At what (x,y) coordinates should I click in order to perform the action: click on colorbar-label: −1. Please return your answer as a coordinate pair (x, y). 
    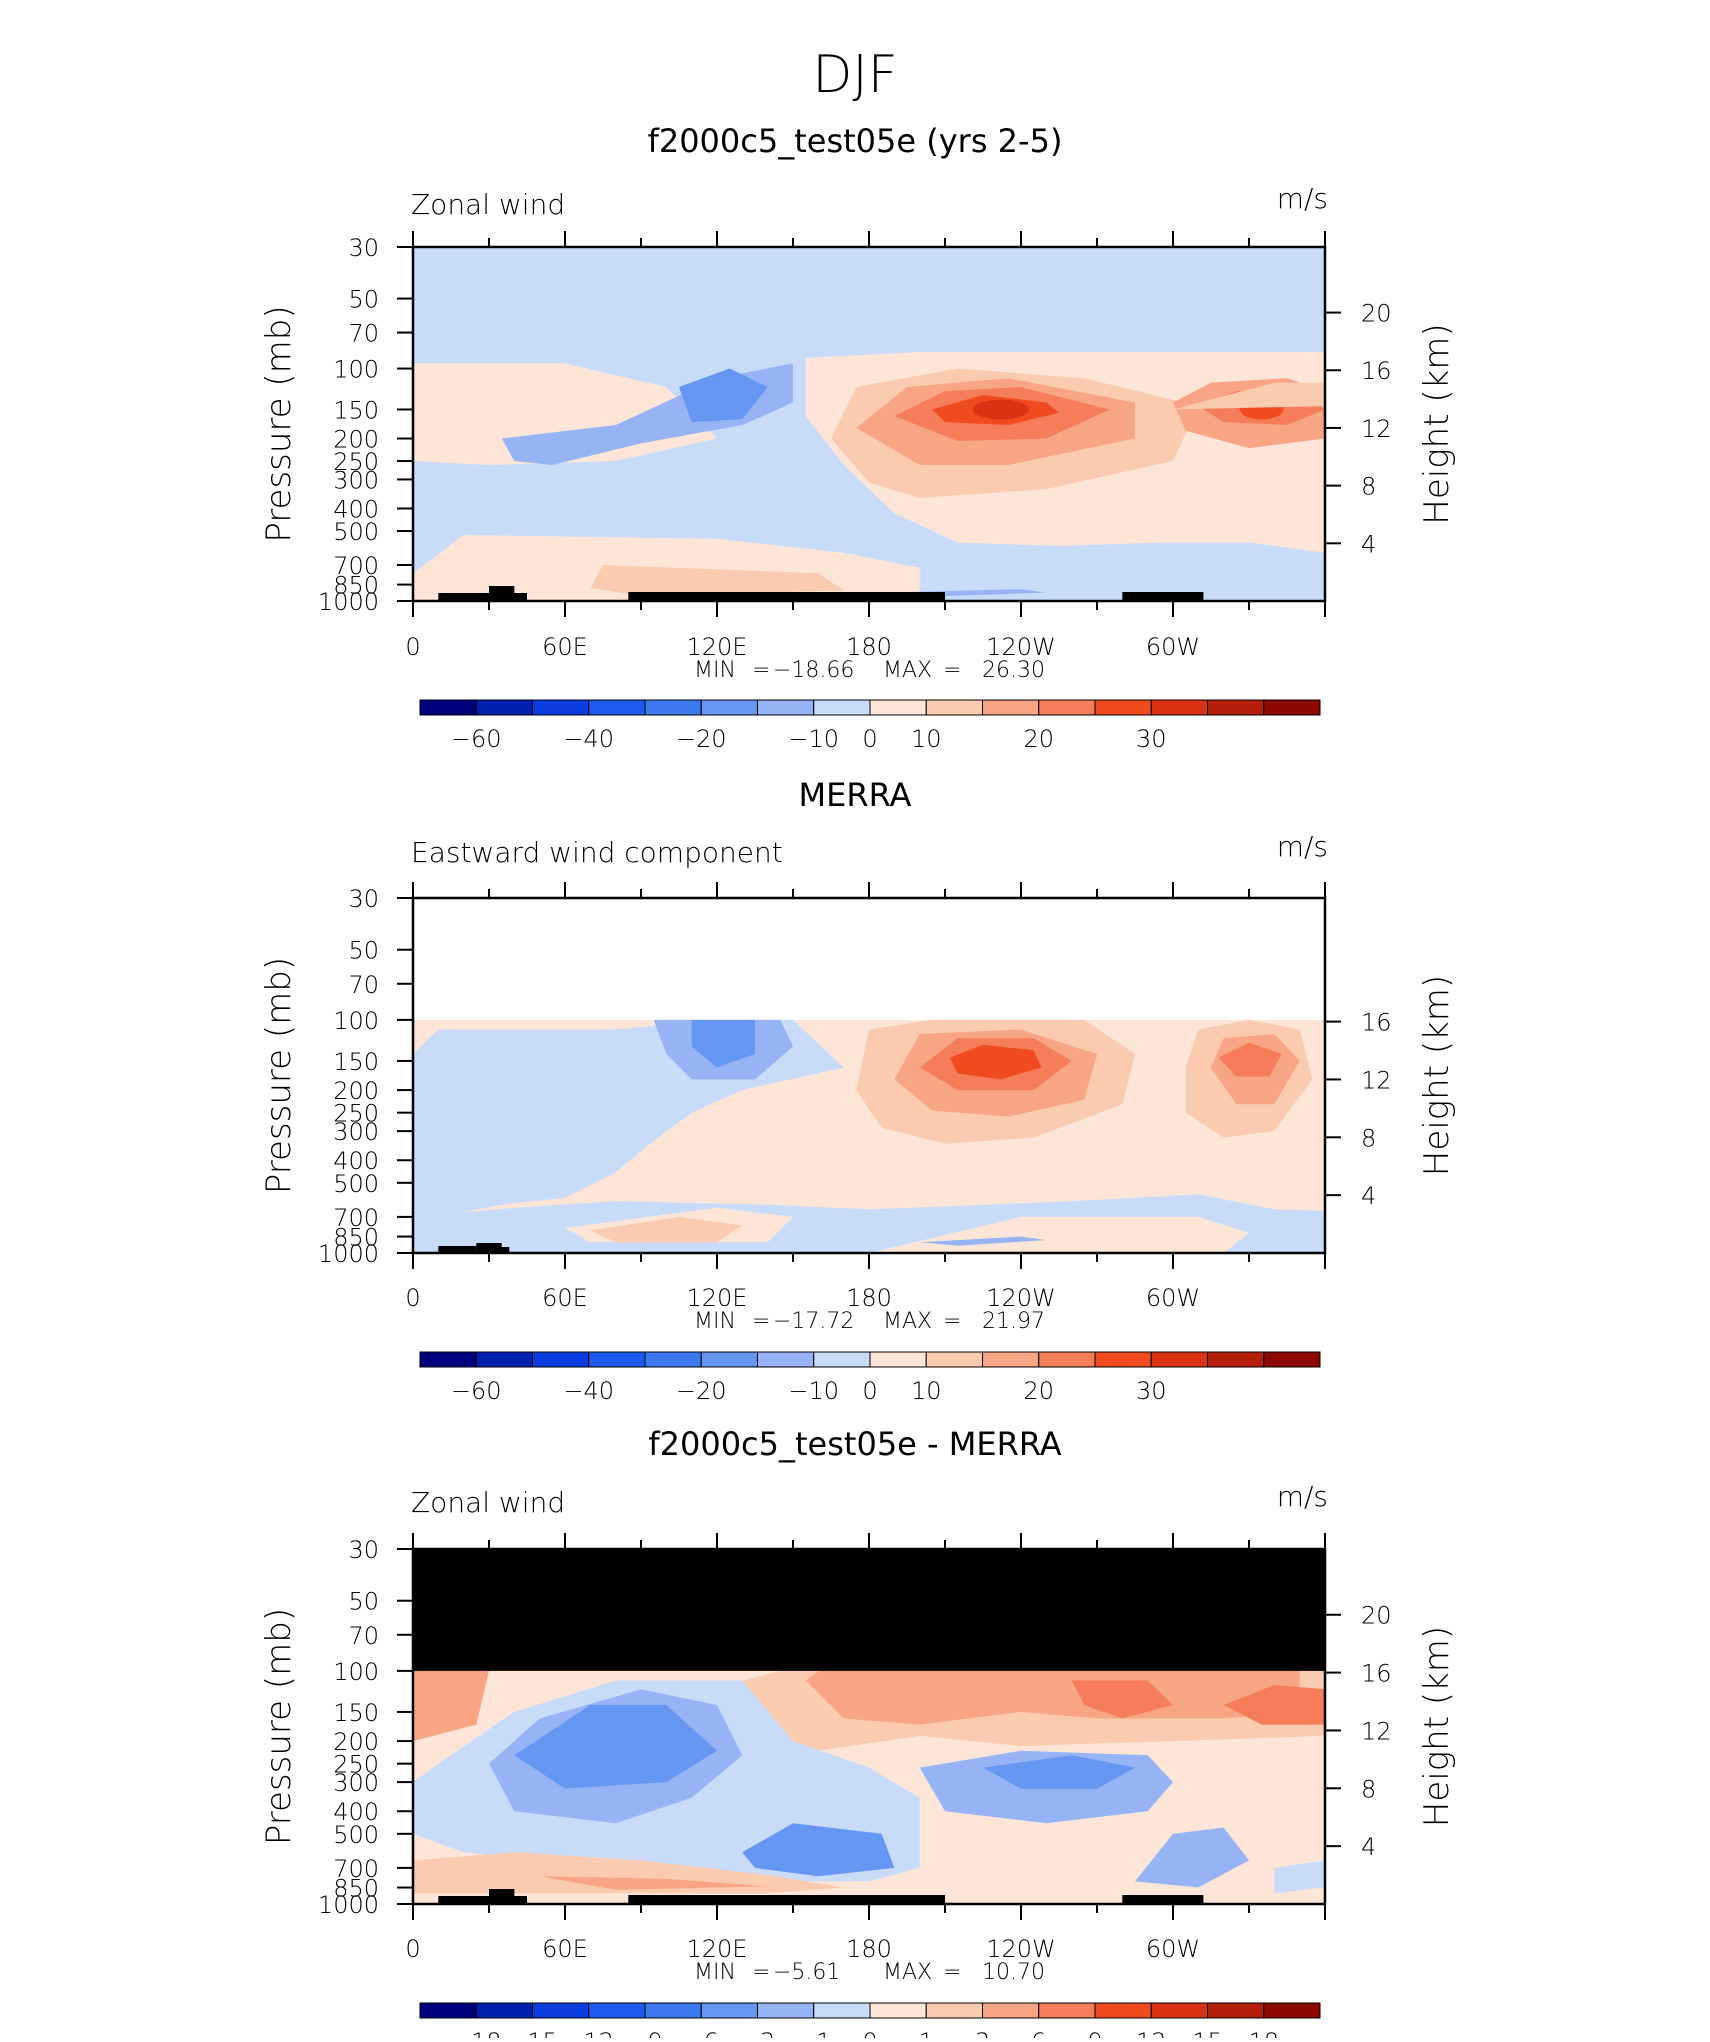
    Looking at the image, I should click on (813, 2033).